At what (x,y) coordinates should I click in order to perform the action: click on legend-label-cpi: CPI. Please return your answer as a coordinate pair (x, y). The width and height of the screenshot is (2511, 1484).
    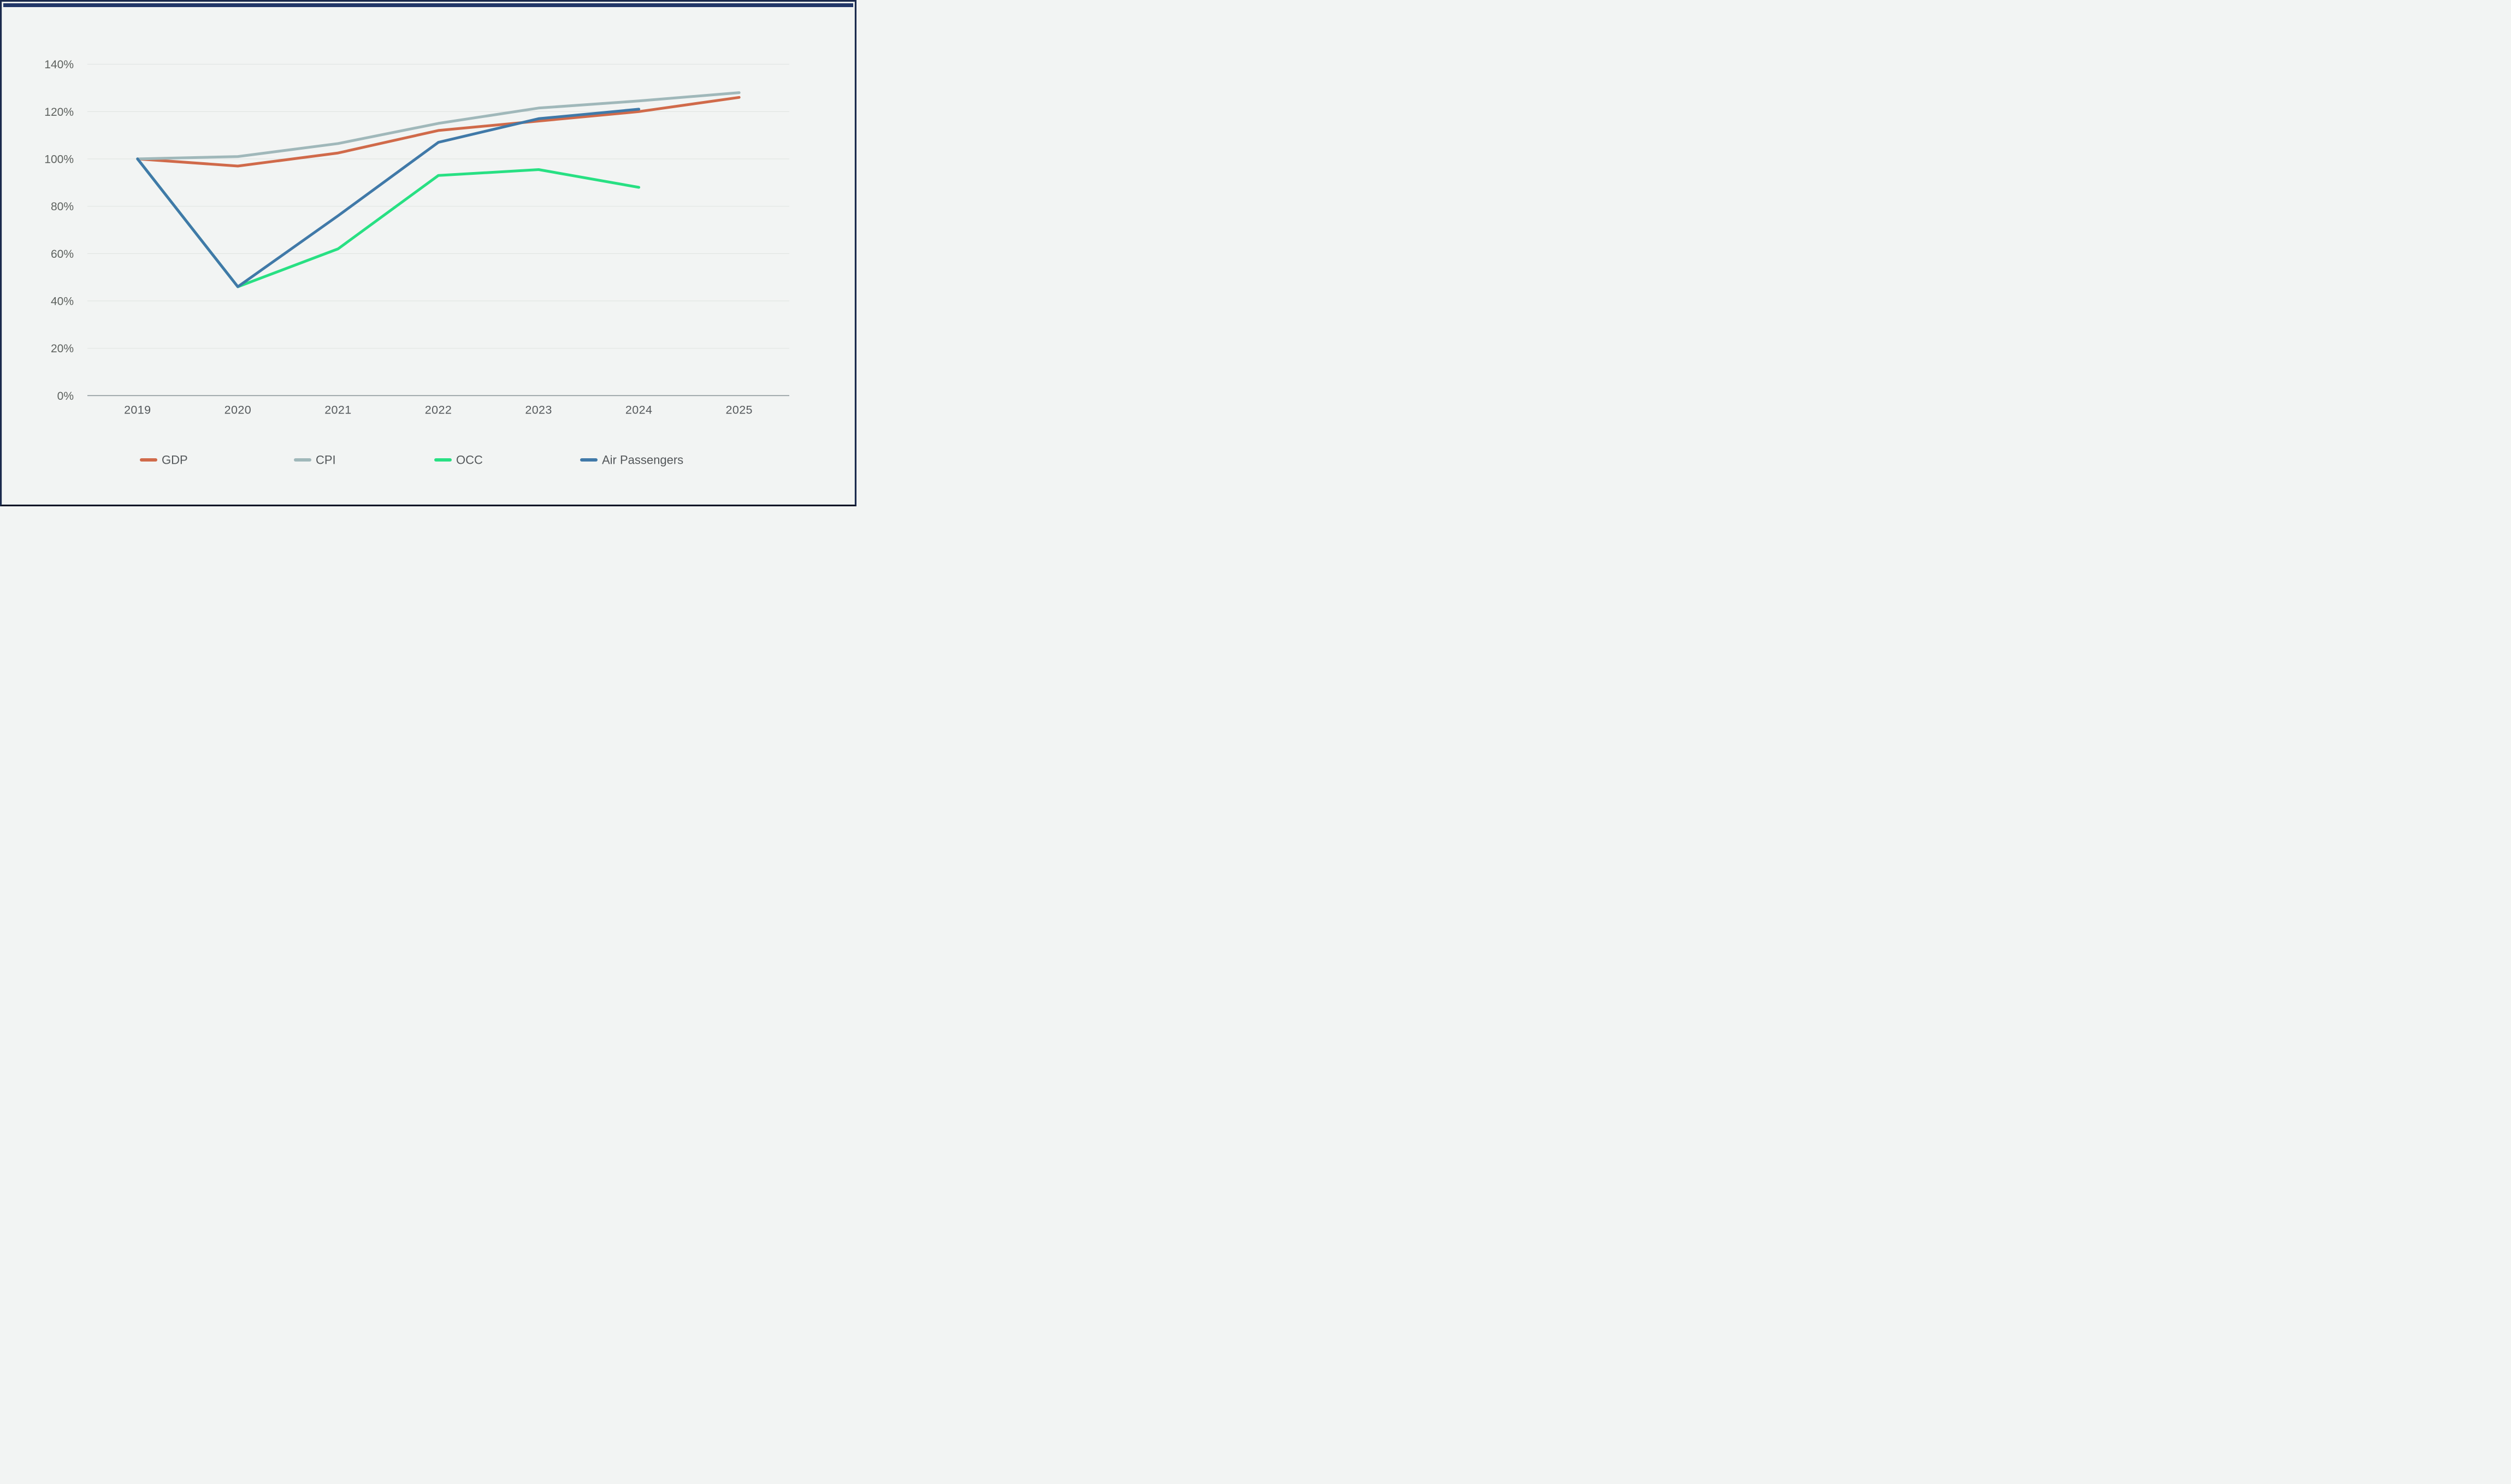
    Looking at the image, I should click on (326, 460).